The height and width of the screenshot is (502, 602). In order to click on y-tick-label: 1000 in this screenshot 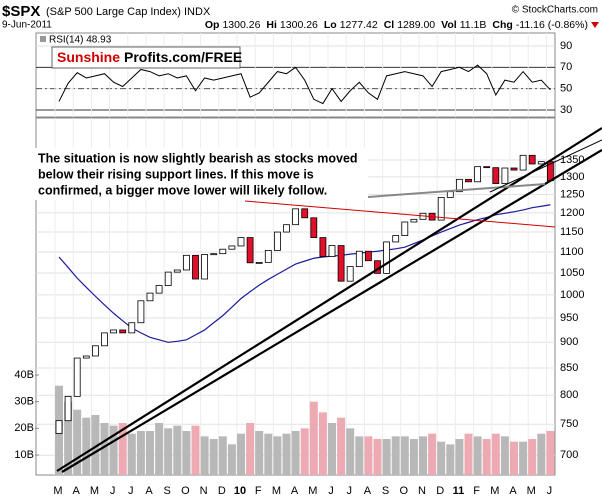, I will do `click(572, 295)`.